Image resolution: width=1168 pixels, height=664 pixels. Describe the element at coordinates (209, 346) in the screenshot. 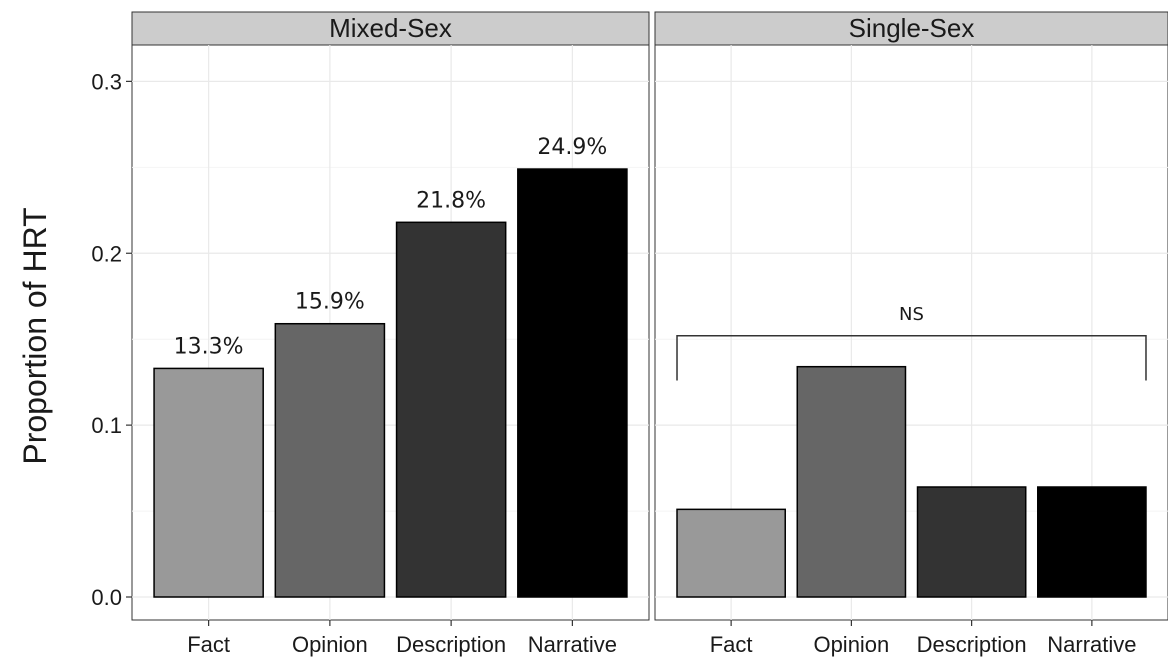

I see `data-label: 13.3%` at that location.